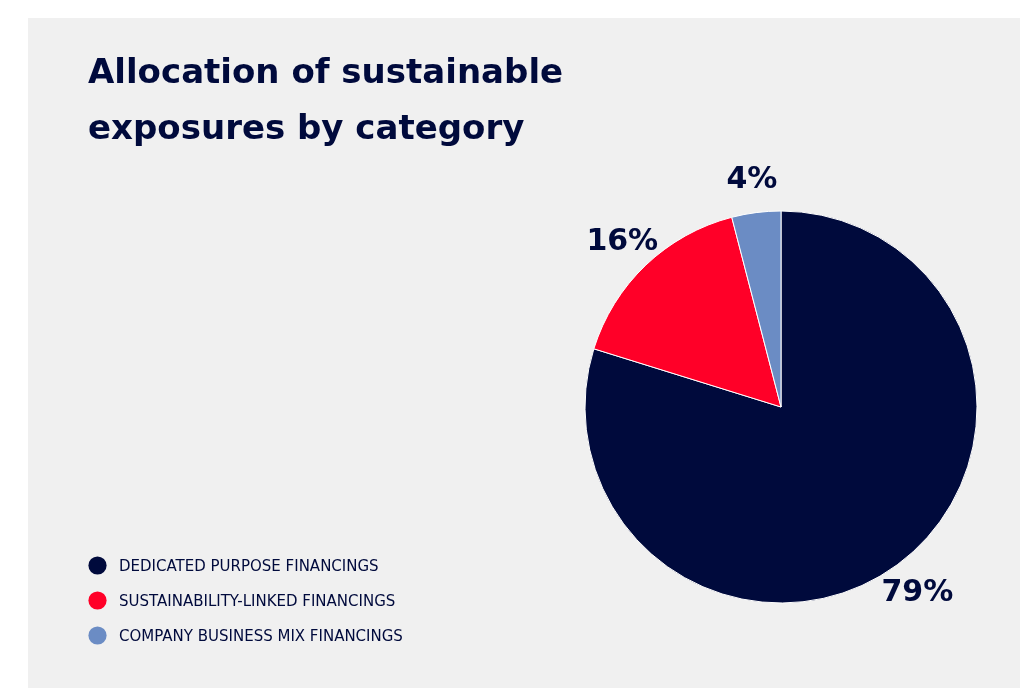 Image resolution: width=1020 pixels, height=688 pixels. I want to click on legend-label: DEDICATED PURPOSE FINANCINGS, so click(249, 565).